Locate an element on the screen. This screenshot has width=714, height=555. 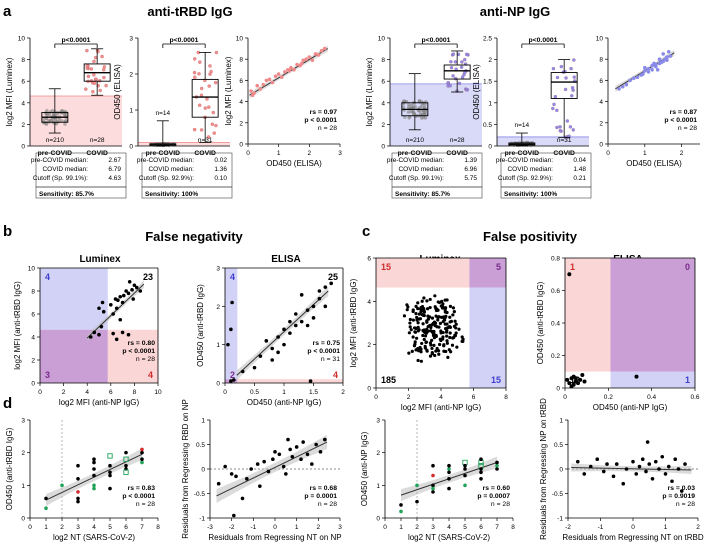
quadrant-bottom-left is located at coordinates (74, 356).